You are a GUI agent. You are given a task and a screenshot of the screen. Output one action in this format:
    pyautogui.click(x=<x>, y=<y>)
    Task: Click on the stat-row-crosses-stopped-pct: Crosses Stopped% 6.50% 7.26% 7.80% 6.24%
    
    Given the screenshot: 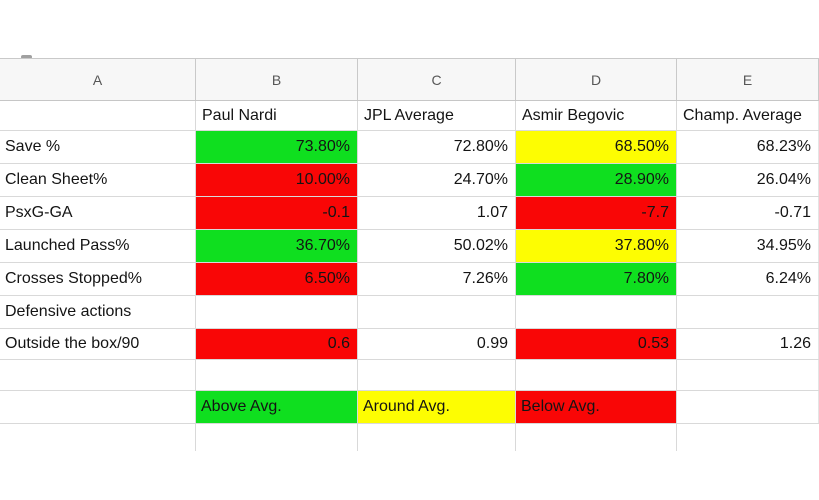 What is the action you would take?
    pyautogui.click(x=409, y=279)
    